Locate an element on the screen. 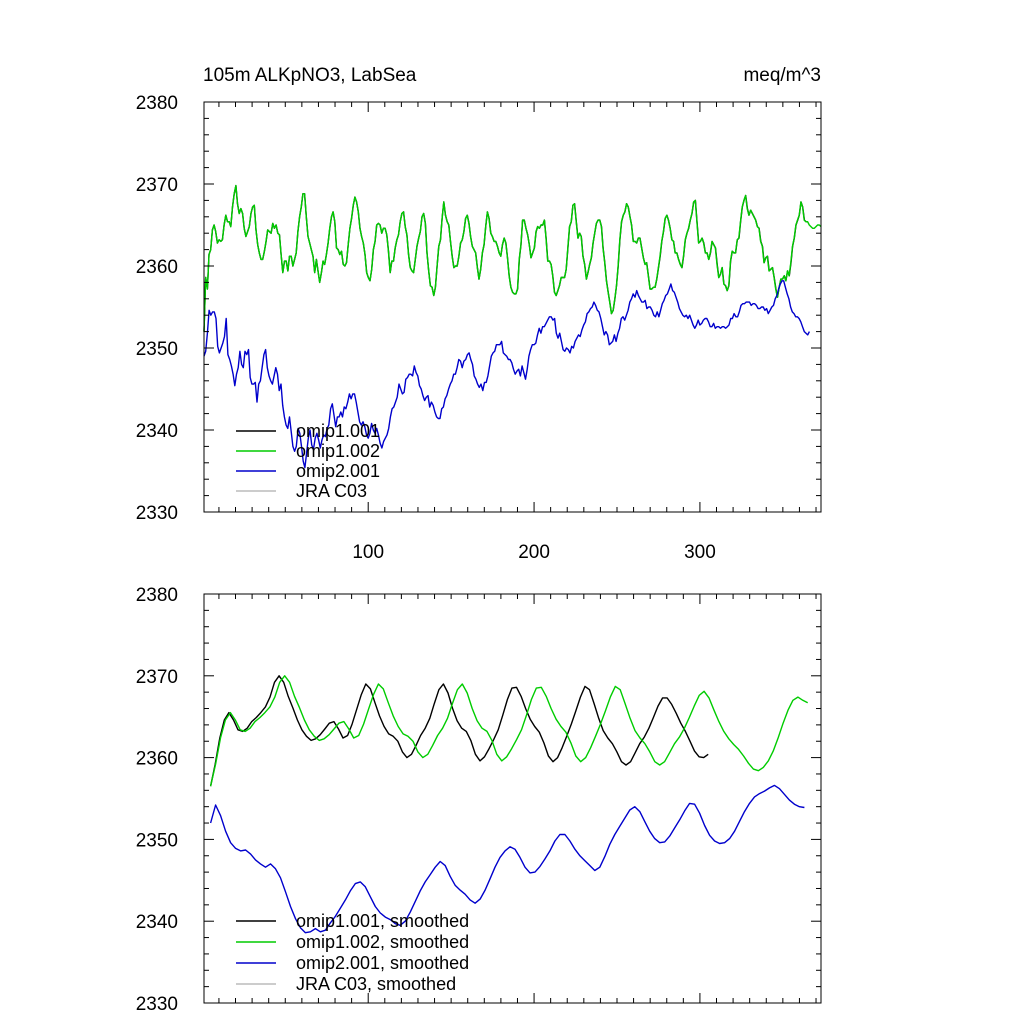  x-tick-label: 100 is located at coordinates (368, 552).